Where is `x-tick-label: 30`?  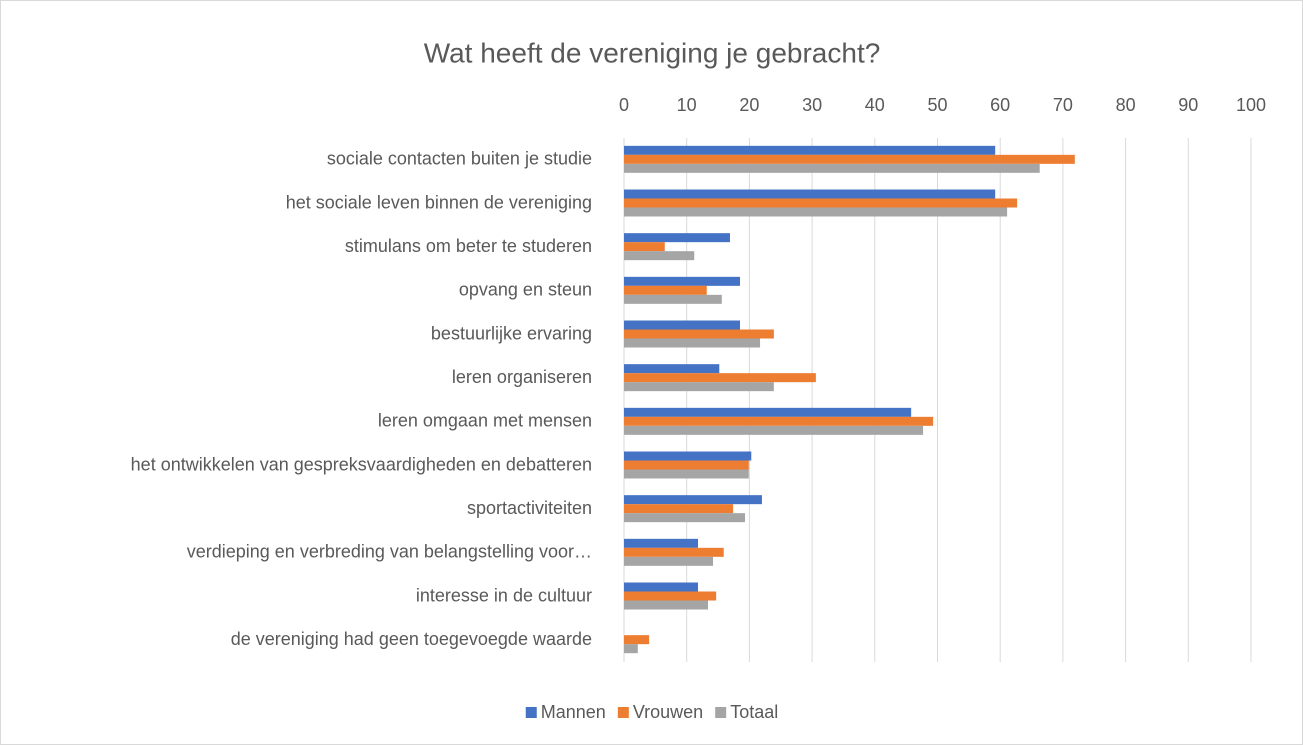
x-tick-label: 30 is located at coordinates (812, 105).